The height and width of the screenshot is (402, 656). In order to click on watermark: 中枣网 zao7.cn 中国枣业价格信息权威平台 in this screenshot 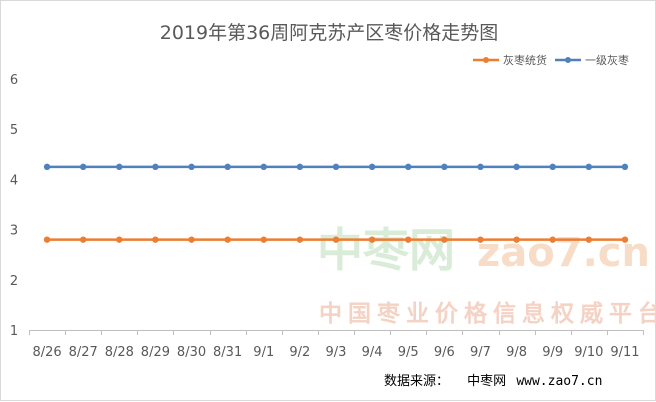, I will do `click(486, 275)`.